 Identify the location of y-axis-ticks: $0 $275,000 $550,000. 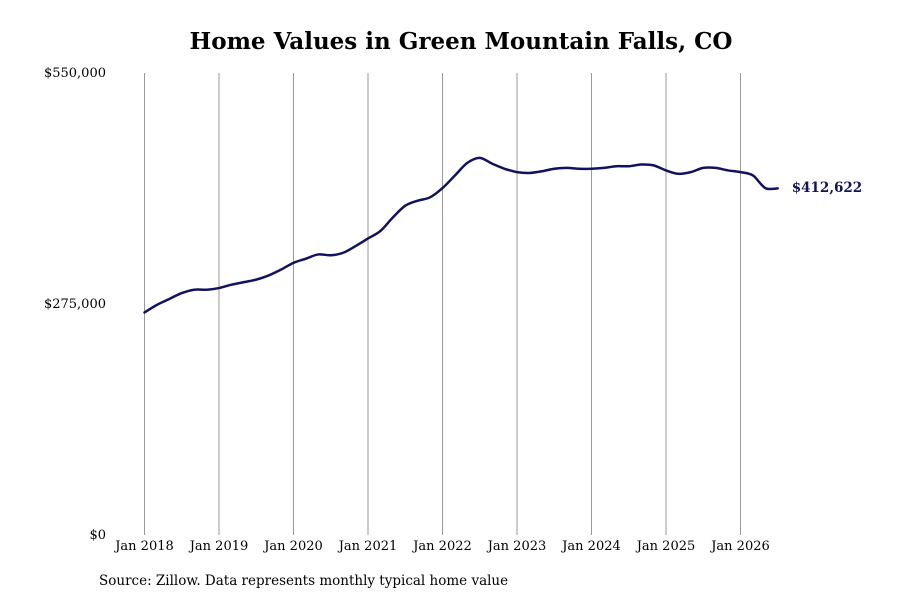
(75, 304).